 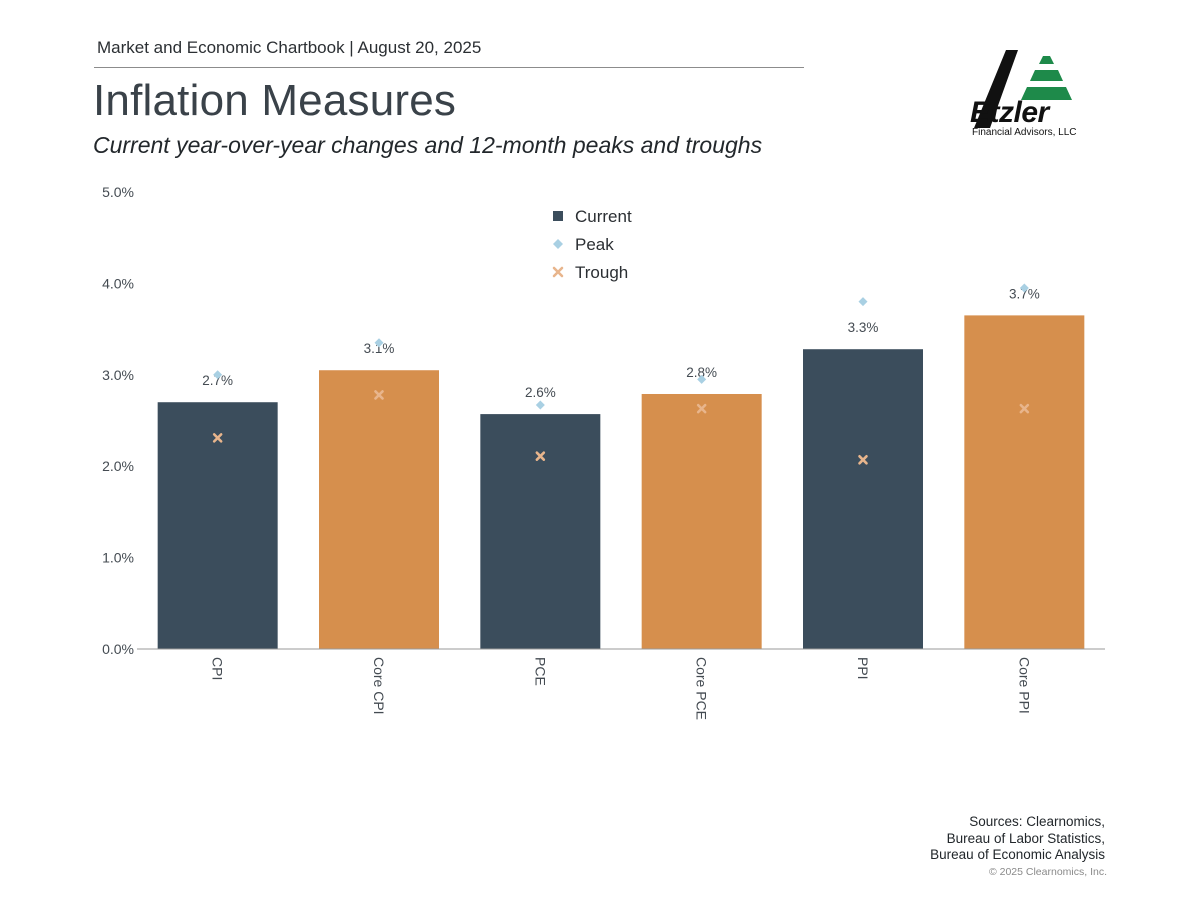 What do you see at coordinates (1025, 838) in the screenshot?
I see `source-line: Bureau of Labor Statistics,` at bounding box center [1025, 838].